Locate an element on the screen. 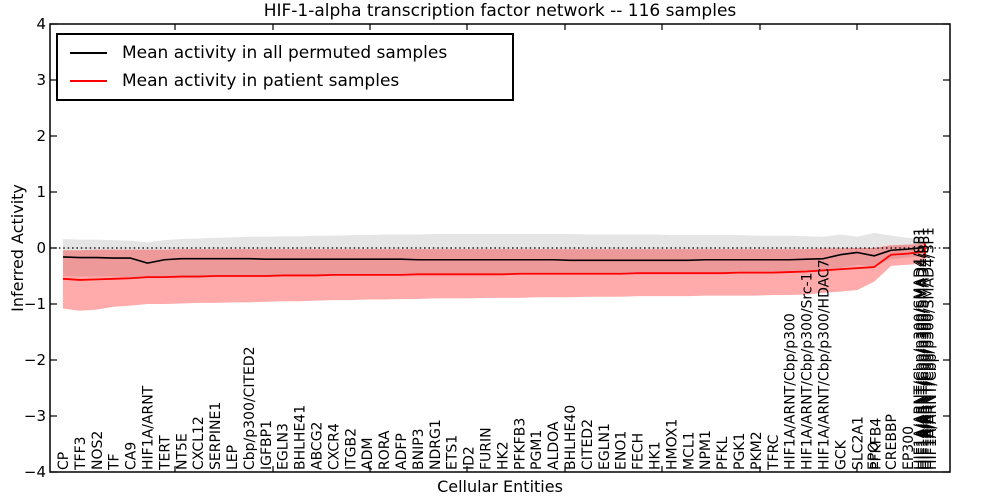 This screenshot has width=1000, height=500. x-category-label: NPM1 is located at coordinates (706, 450).